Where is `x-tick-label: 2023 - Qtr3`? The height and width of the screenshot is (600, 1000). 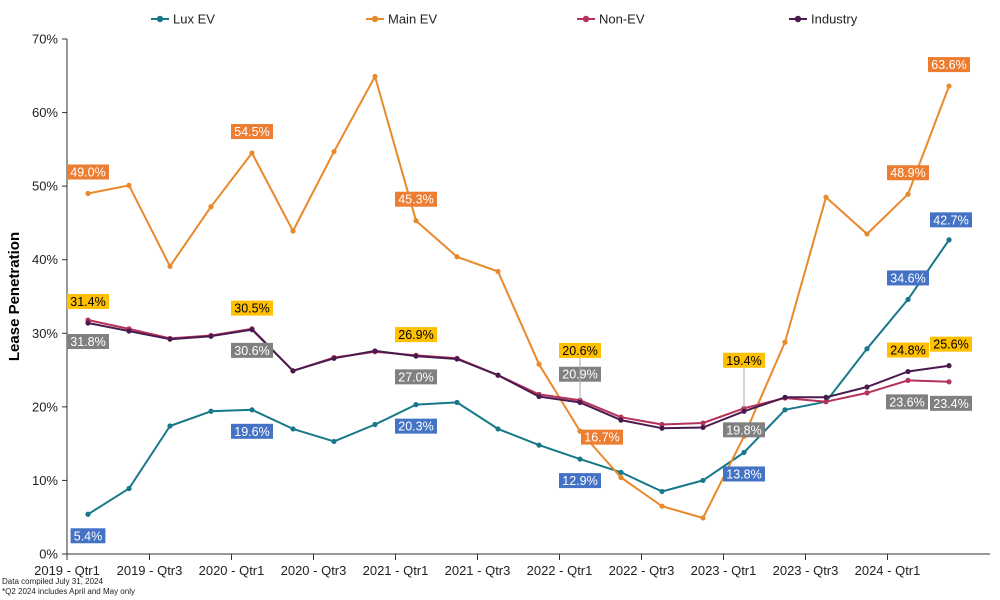 x-tick-label: 2023 - Qtr3 is located at coordinates (806, 570).